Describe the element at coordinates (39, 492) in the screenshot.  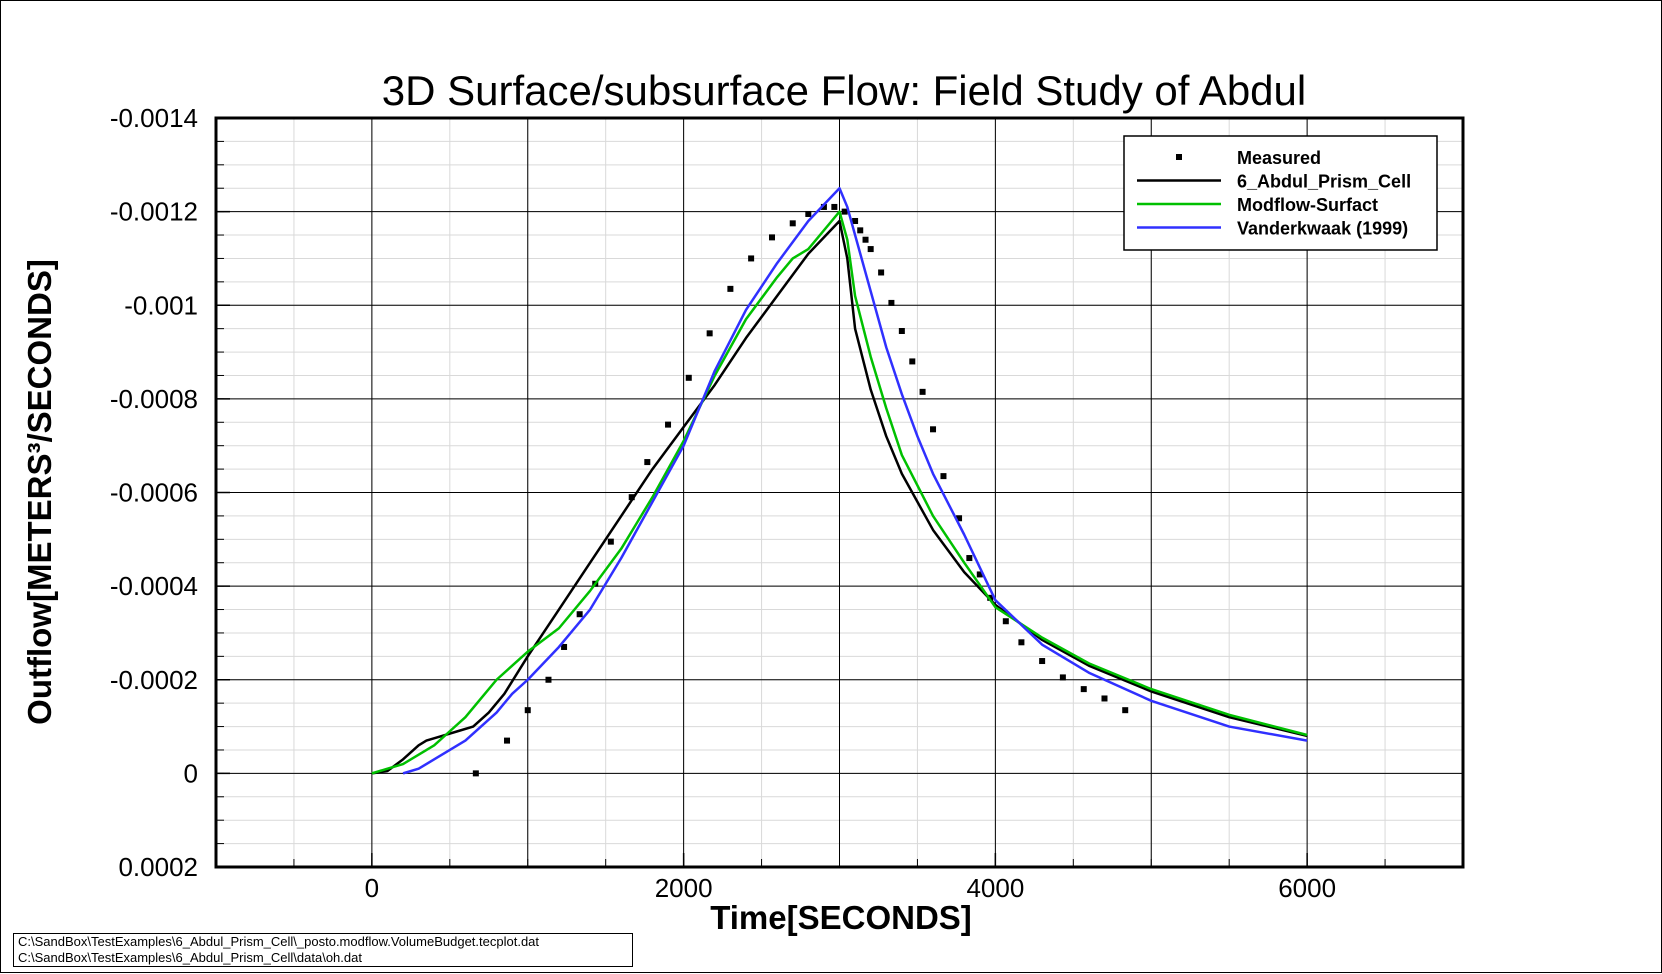
I see `y-axis-label: Outflow[METERS³/SECONDS]` at that location.